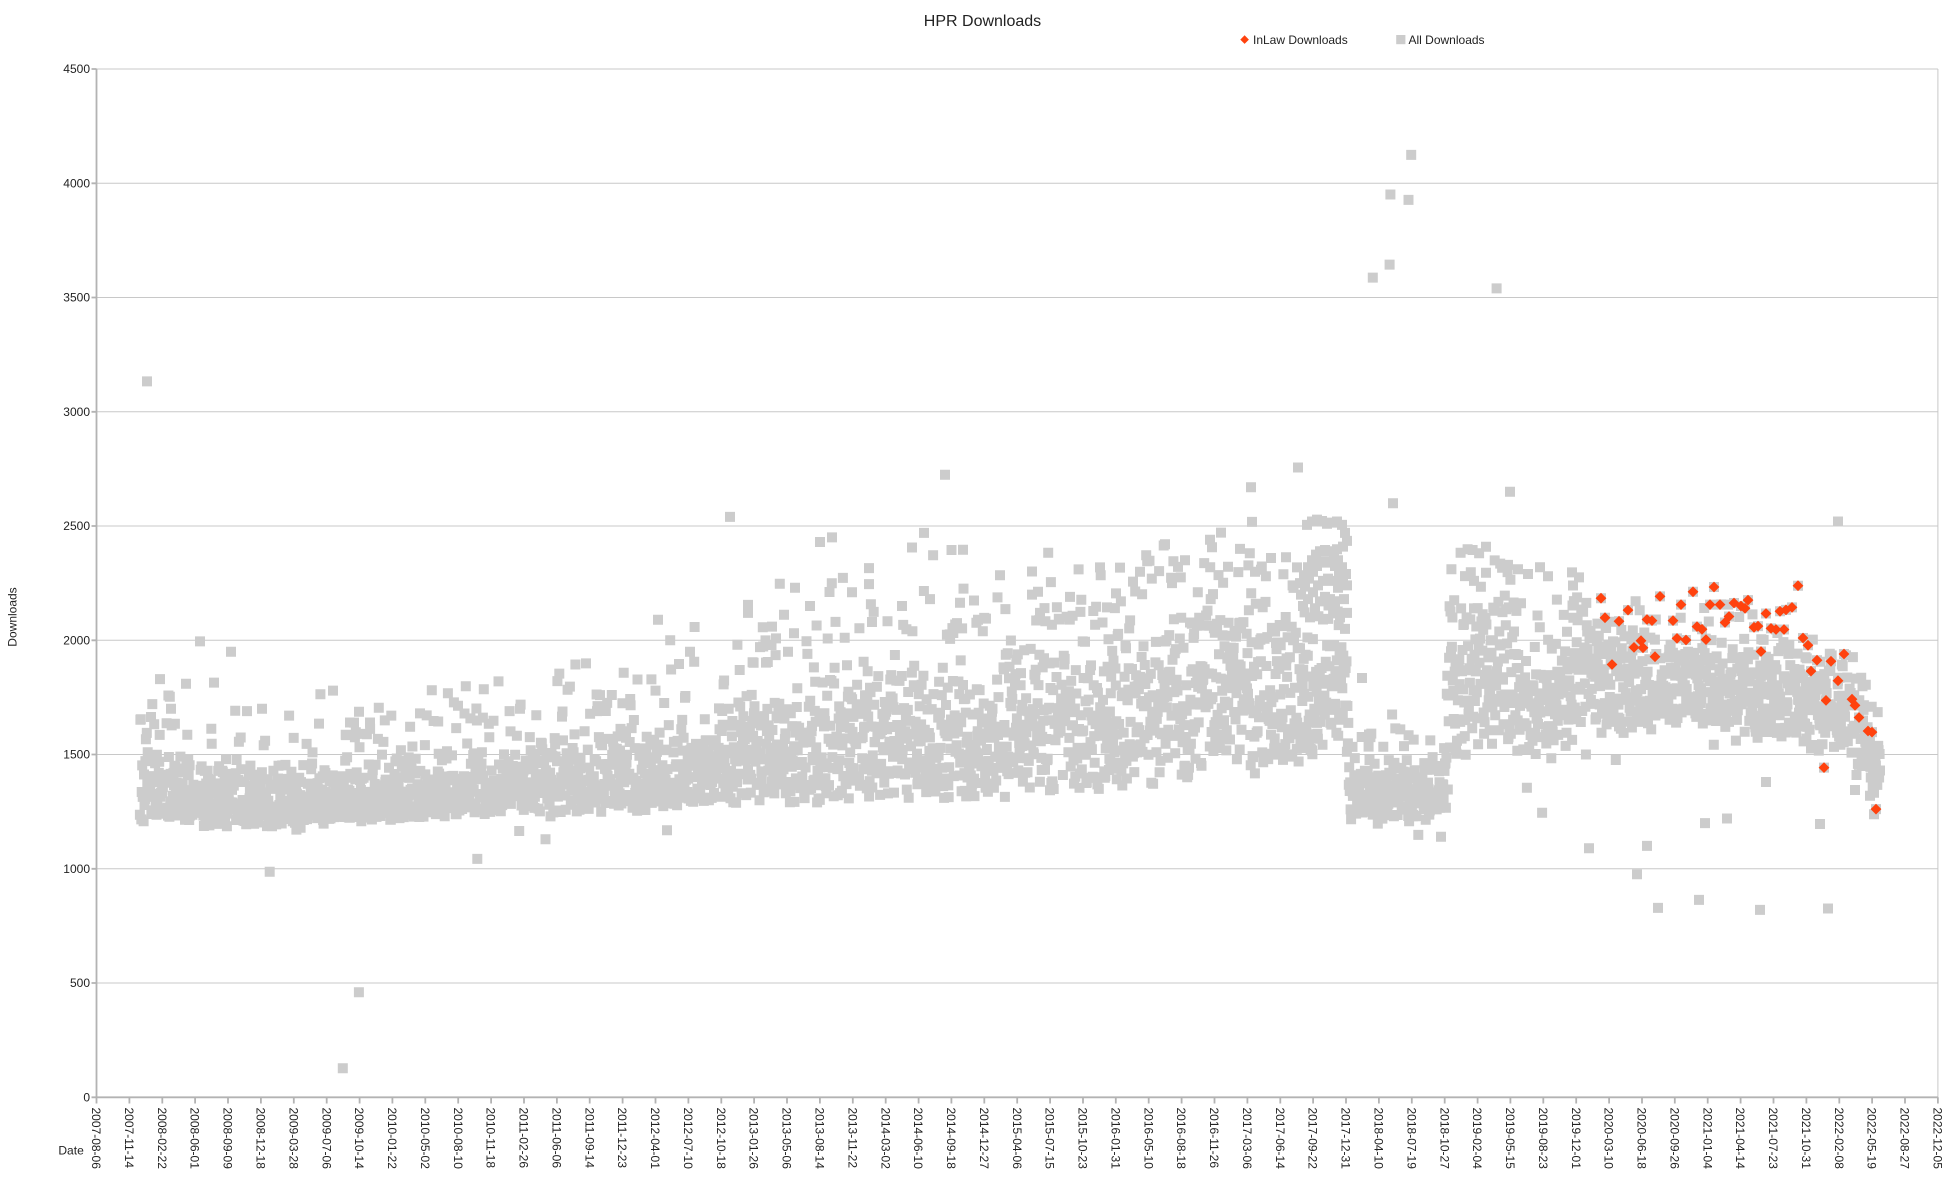 This screenshot has height=1186, width=1954. Describe the element at coordinates (1707, 1139) in the screenshot. I see `svg-text: 2021-01-04` at that location.